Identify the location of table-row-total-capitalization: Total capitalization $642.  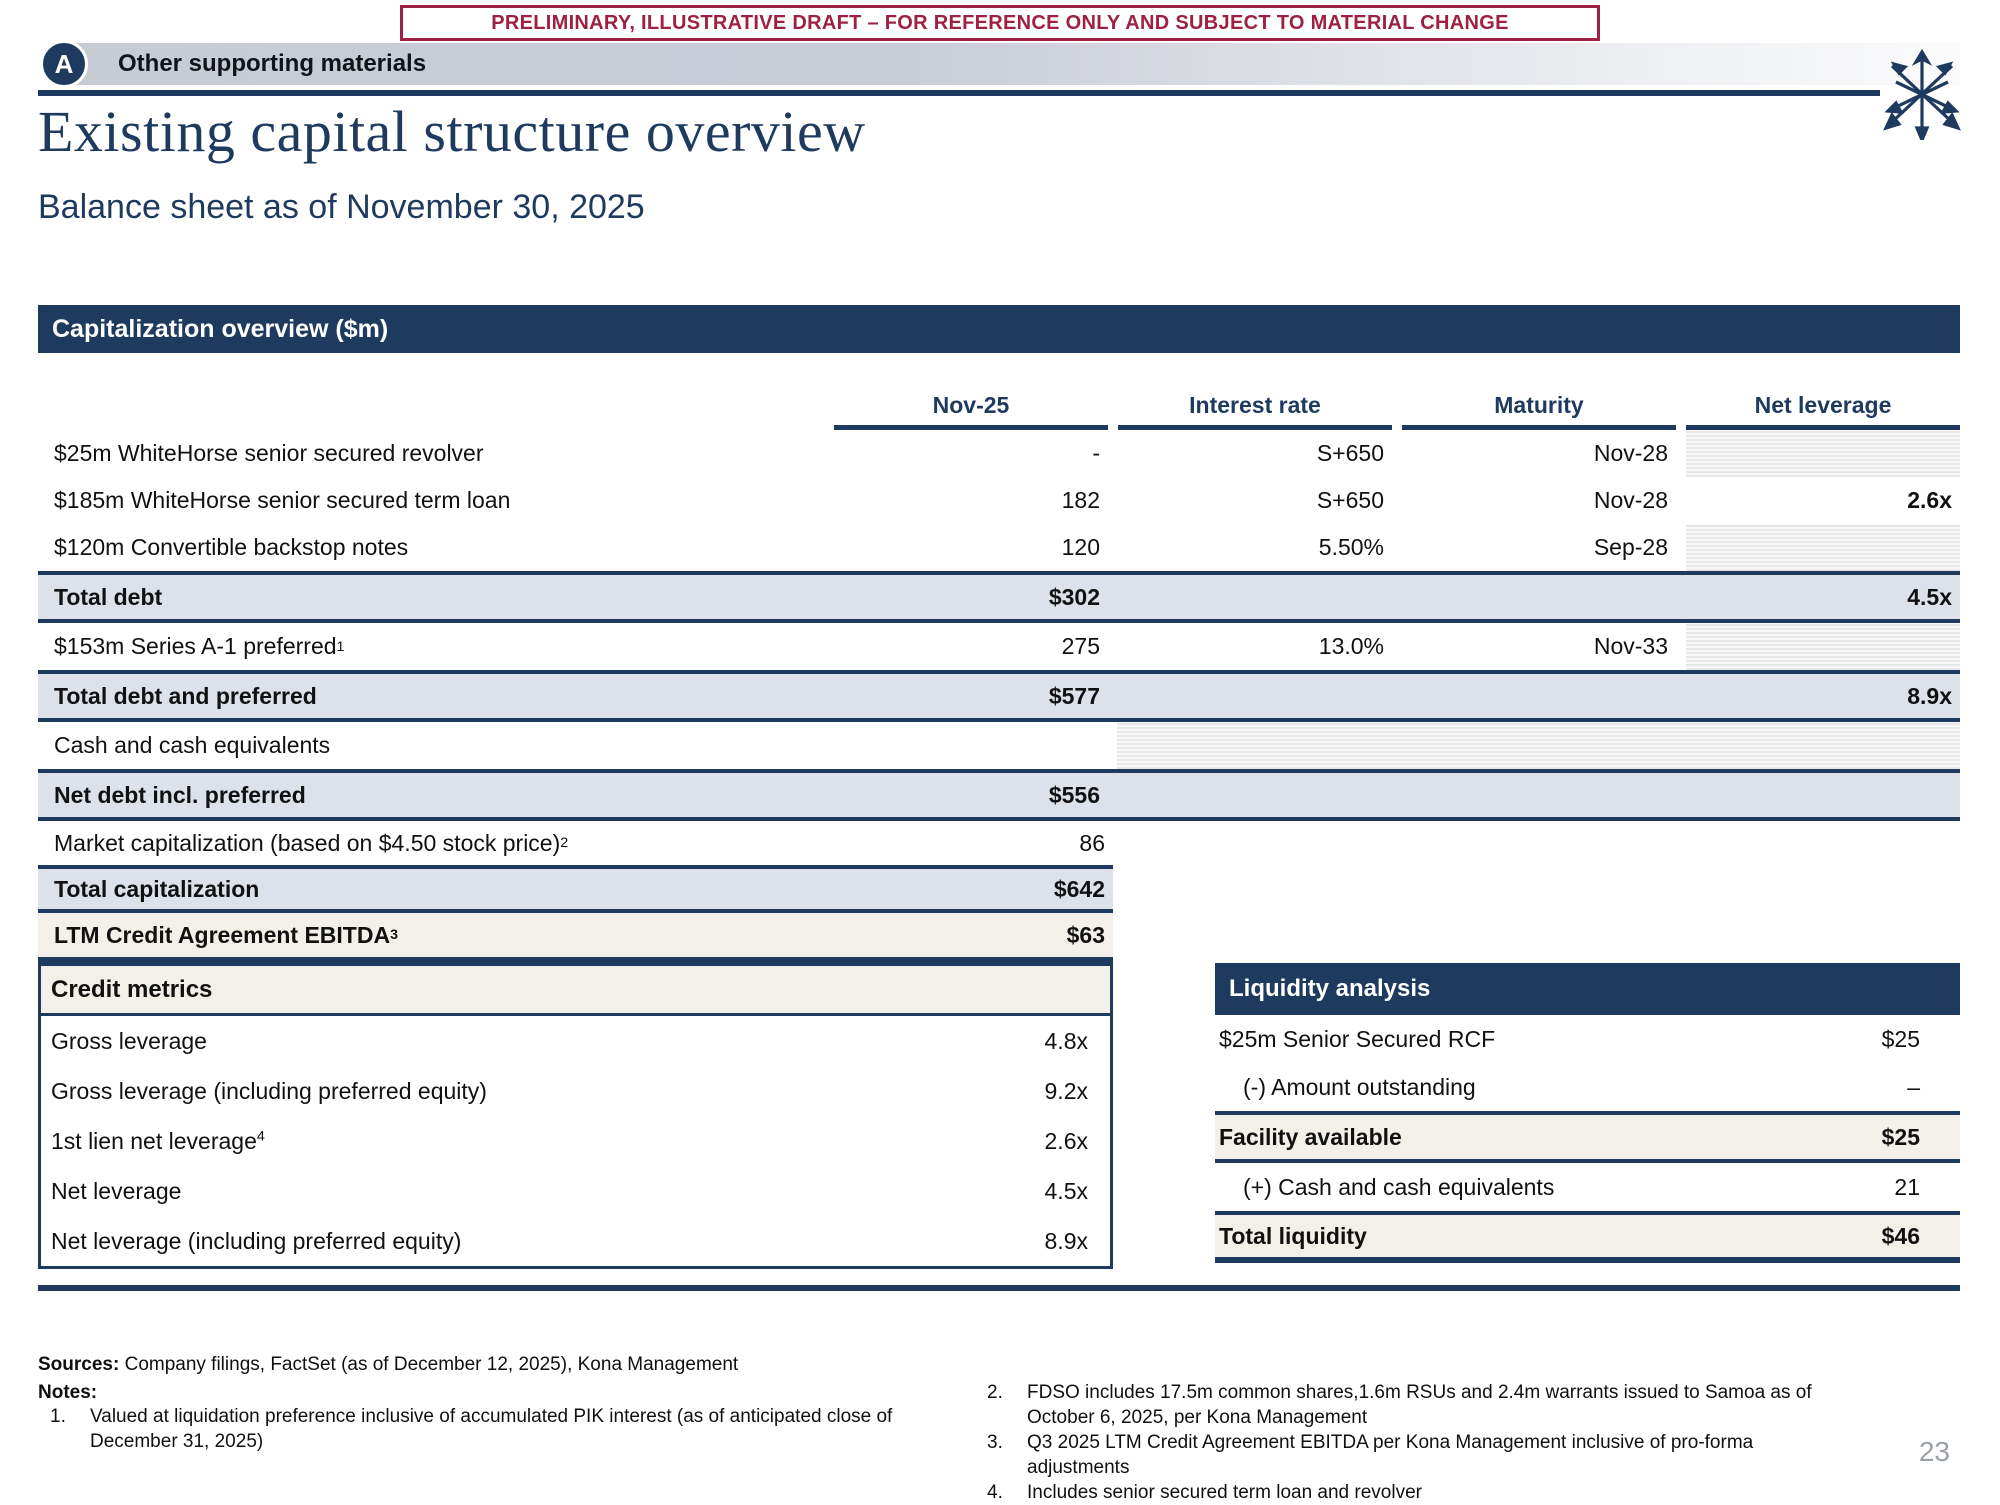
(575, 889).